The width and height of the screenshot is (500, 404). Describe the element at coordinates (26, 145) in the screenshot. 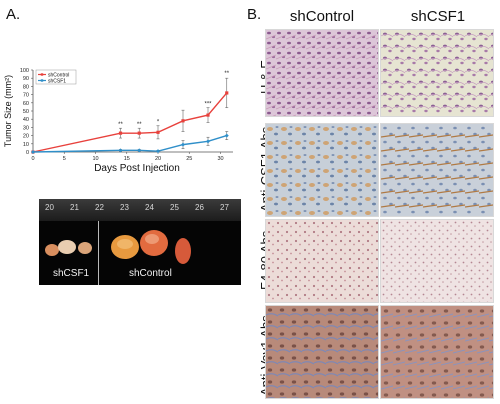

I see `y-tick-label: 10` at that location.